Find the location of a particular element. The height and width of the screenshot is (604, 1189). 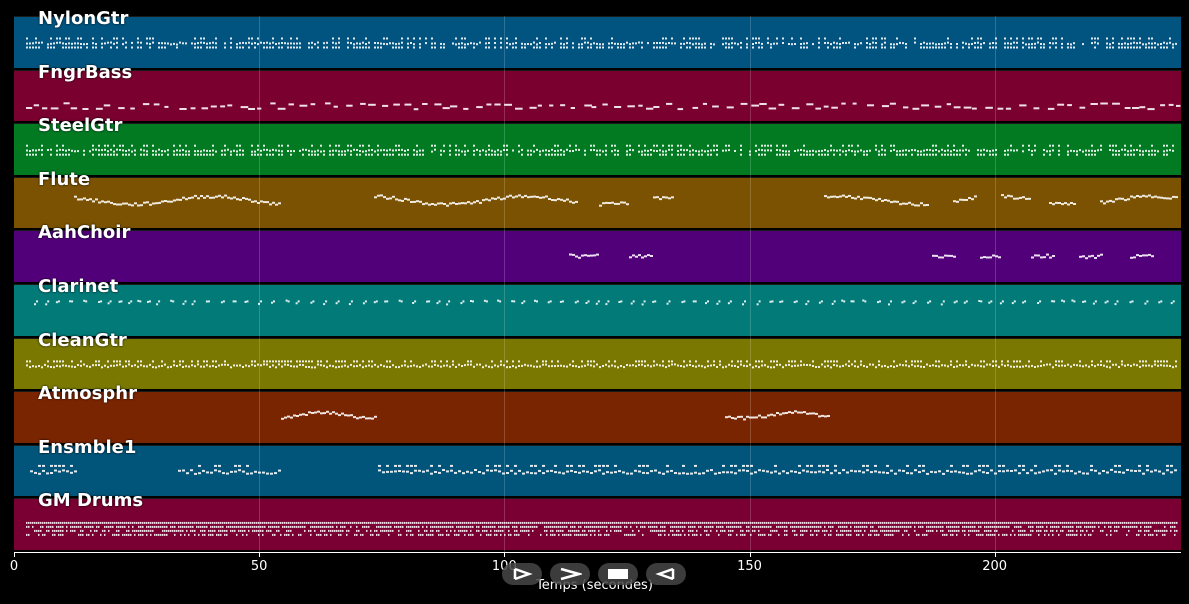

track-ensmble1: Ensmble1 is located at coordinates (597, 467).